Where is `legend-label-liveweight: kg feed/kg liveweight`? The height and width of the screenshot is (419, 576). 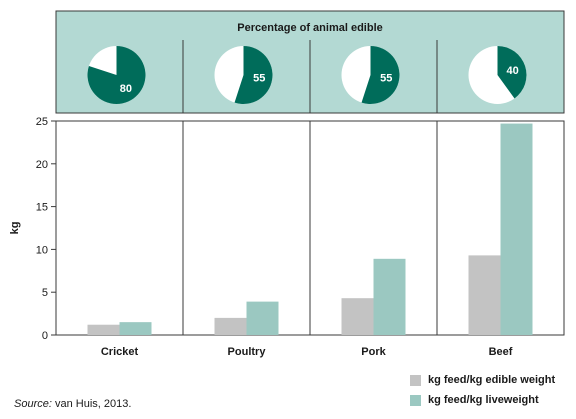
legend-label-liveweight: kg feed/kg liveweight is located at coordinates (483, 400).